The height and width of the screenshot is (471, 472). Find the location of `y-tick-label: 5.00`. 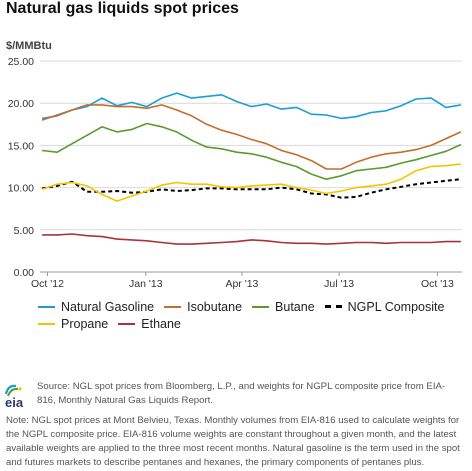

y-tick-label: 5.00 is located at coordinates (24, 231).